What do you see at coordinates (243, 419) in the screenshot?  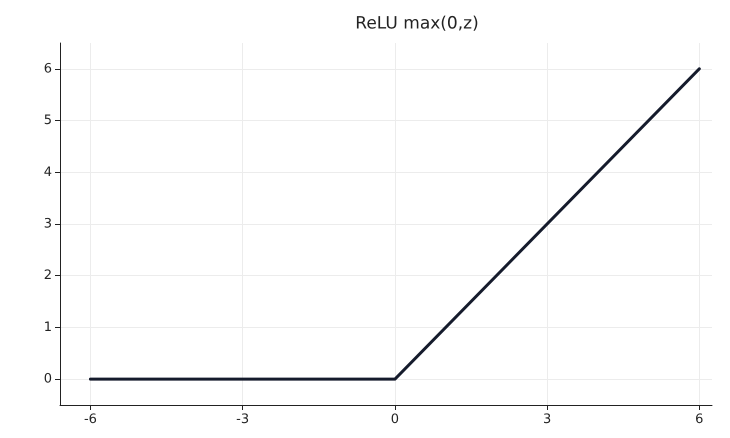 I see `x-tick-label: -3` at bounding box center [243, 419].